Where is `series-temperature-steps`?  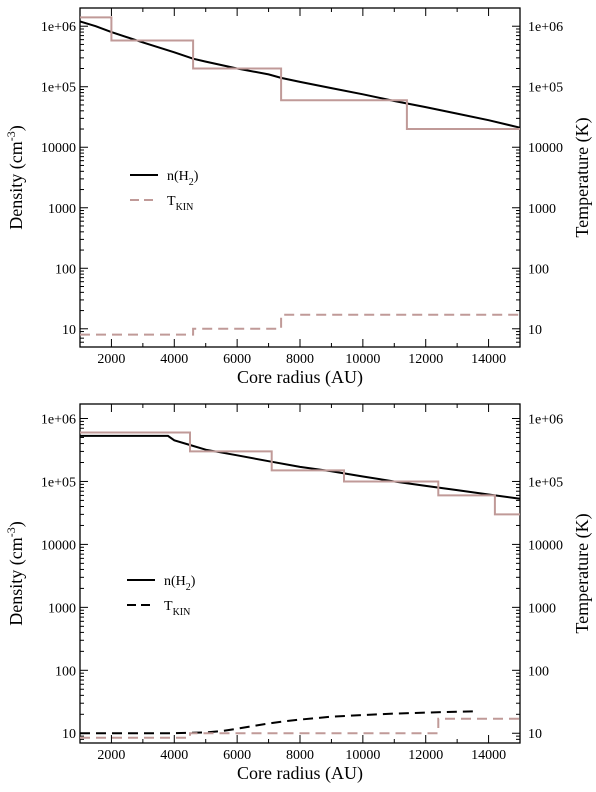 series-temperature-steps is located at coordinates (300, 728).